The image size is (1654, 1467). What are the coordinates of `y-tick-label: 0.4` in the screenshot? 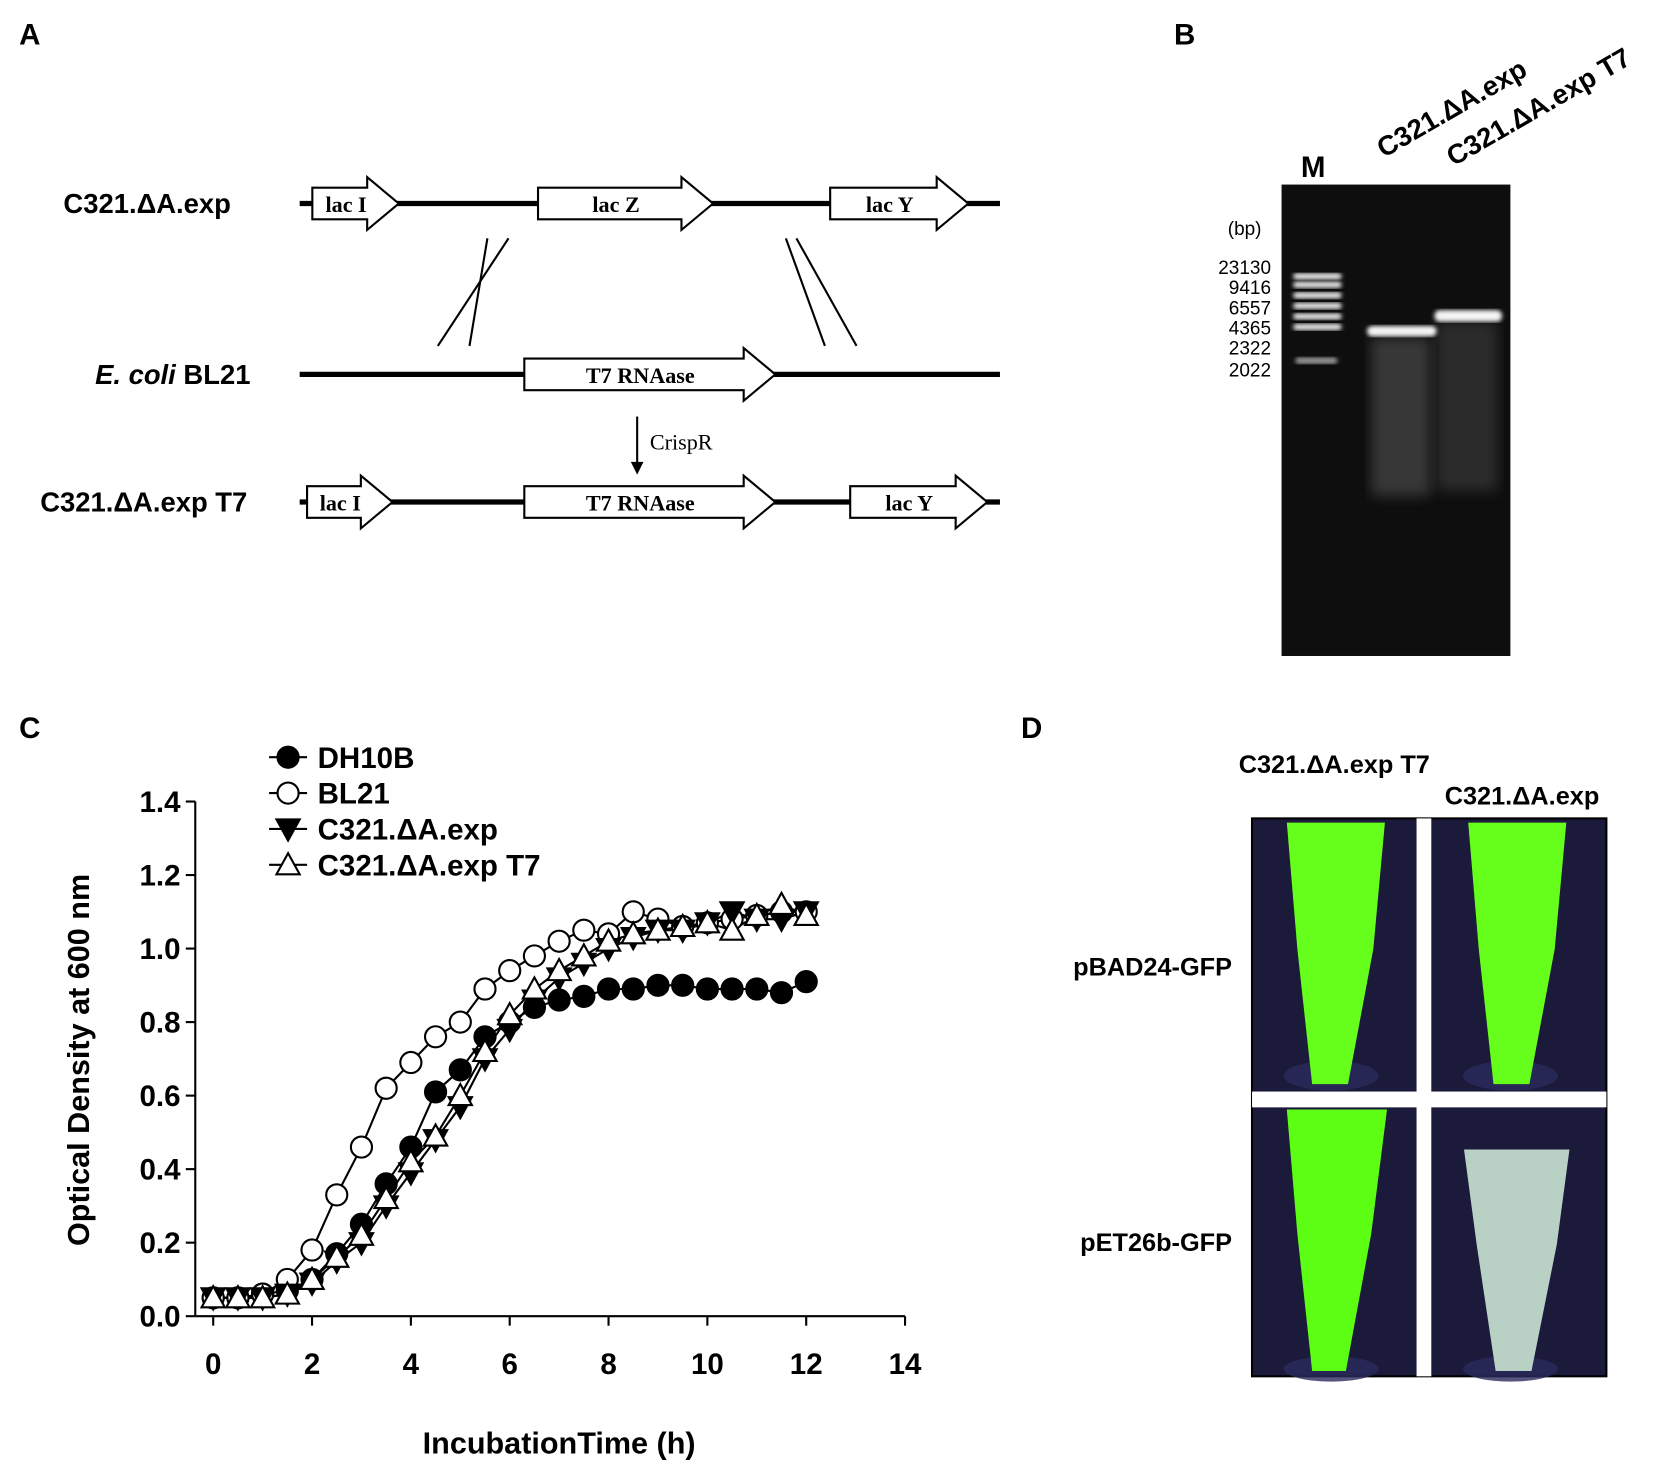 It's located at (160, 1170).